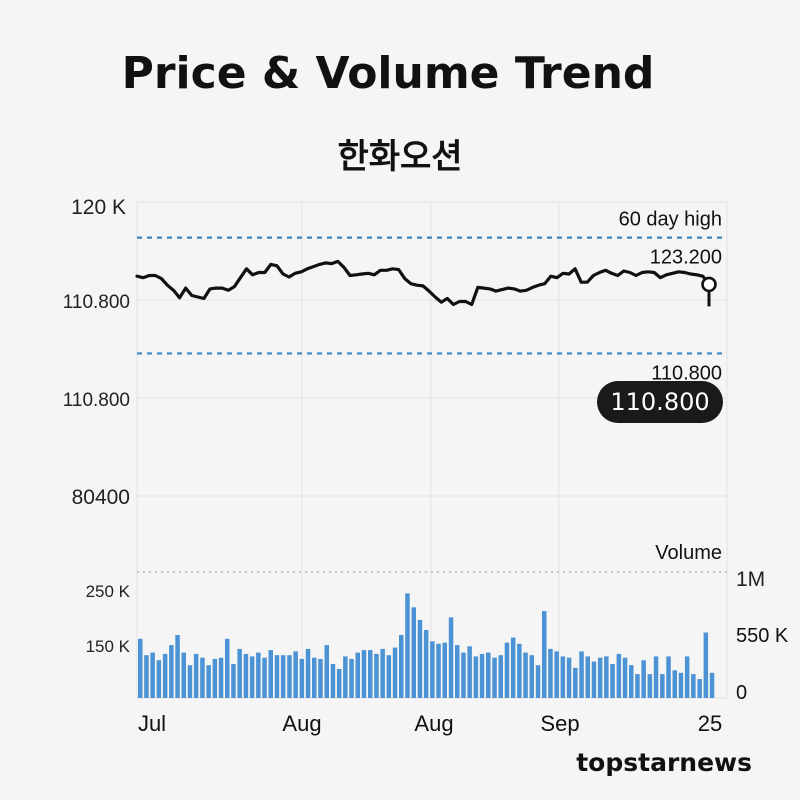  Describe the element at coordinates (710, 723) in the screenshot. I see `x-tick-label: 25` at that location.